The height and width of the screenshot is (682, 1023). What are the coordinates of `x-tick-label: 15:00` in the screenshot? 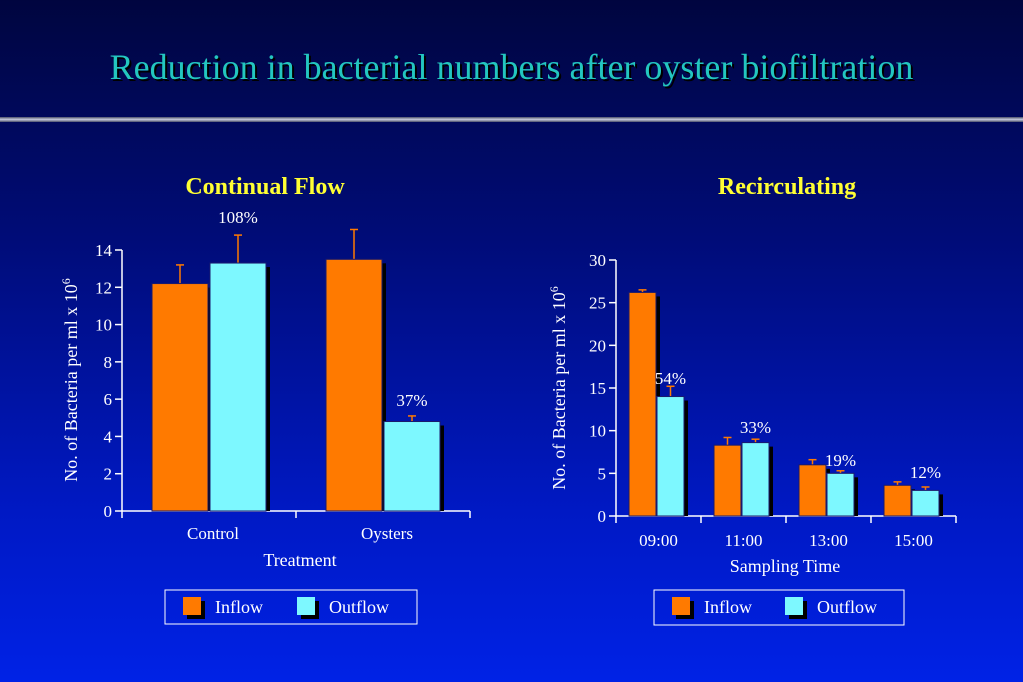 It's located at (913, 540).